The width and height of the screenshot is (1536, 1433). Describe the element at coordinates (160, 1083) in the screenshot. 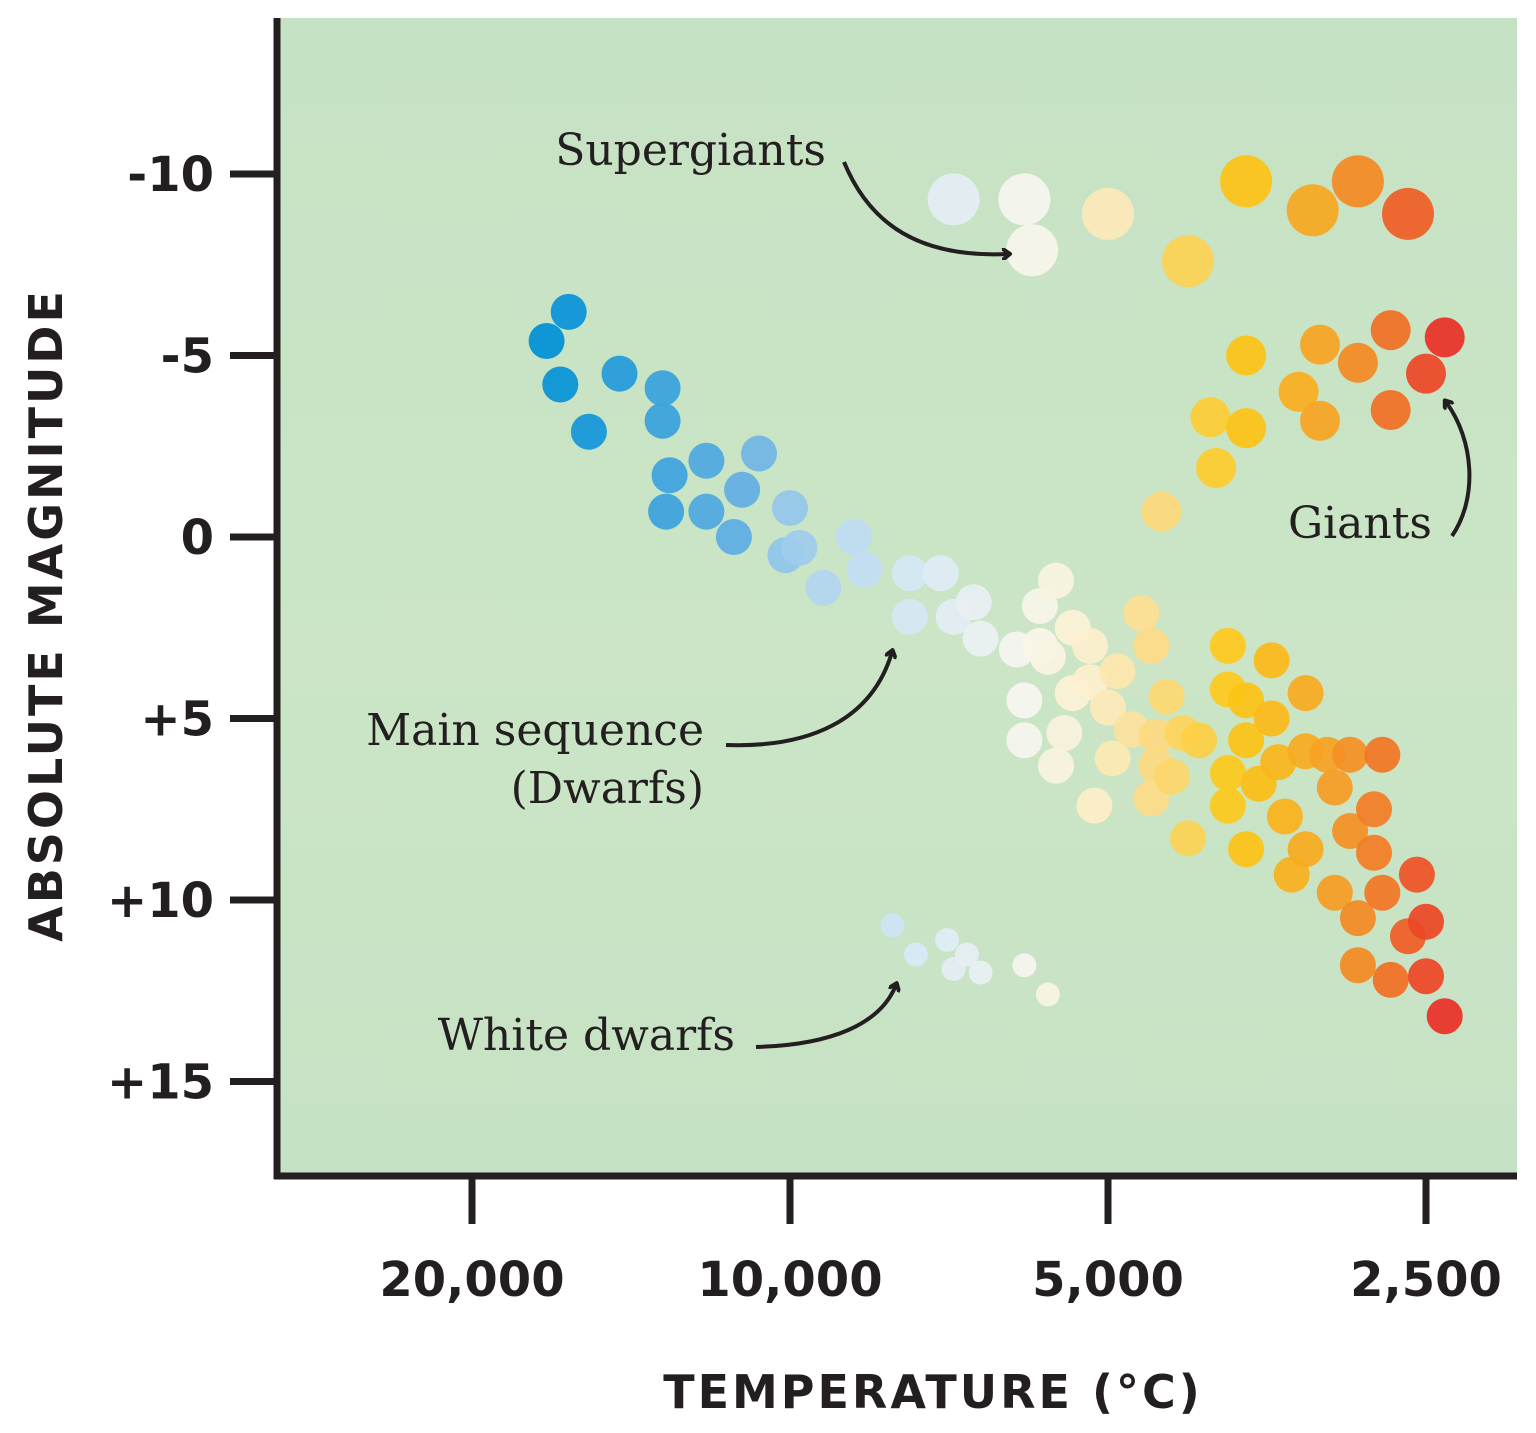

I see `y-tick-label: +15` at that location.